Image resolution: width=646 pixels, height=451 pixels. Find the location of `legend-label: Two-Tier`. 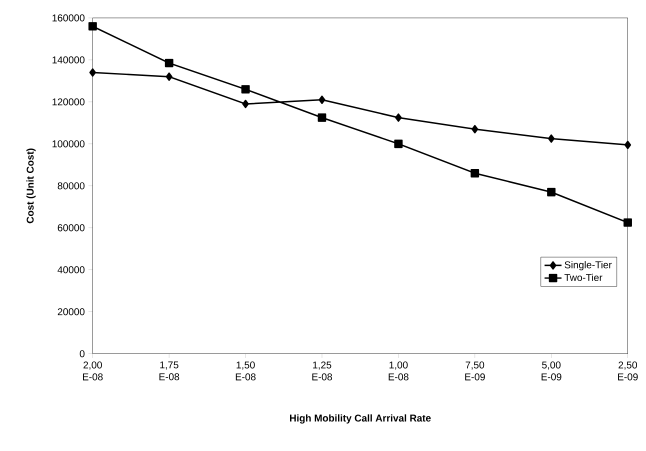

legend-label: Two-Tier is located at coordinates (583, 277).